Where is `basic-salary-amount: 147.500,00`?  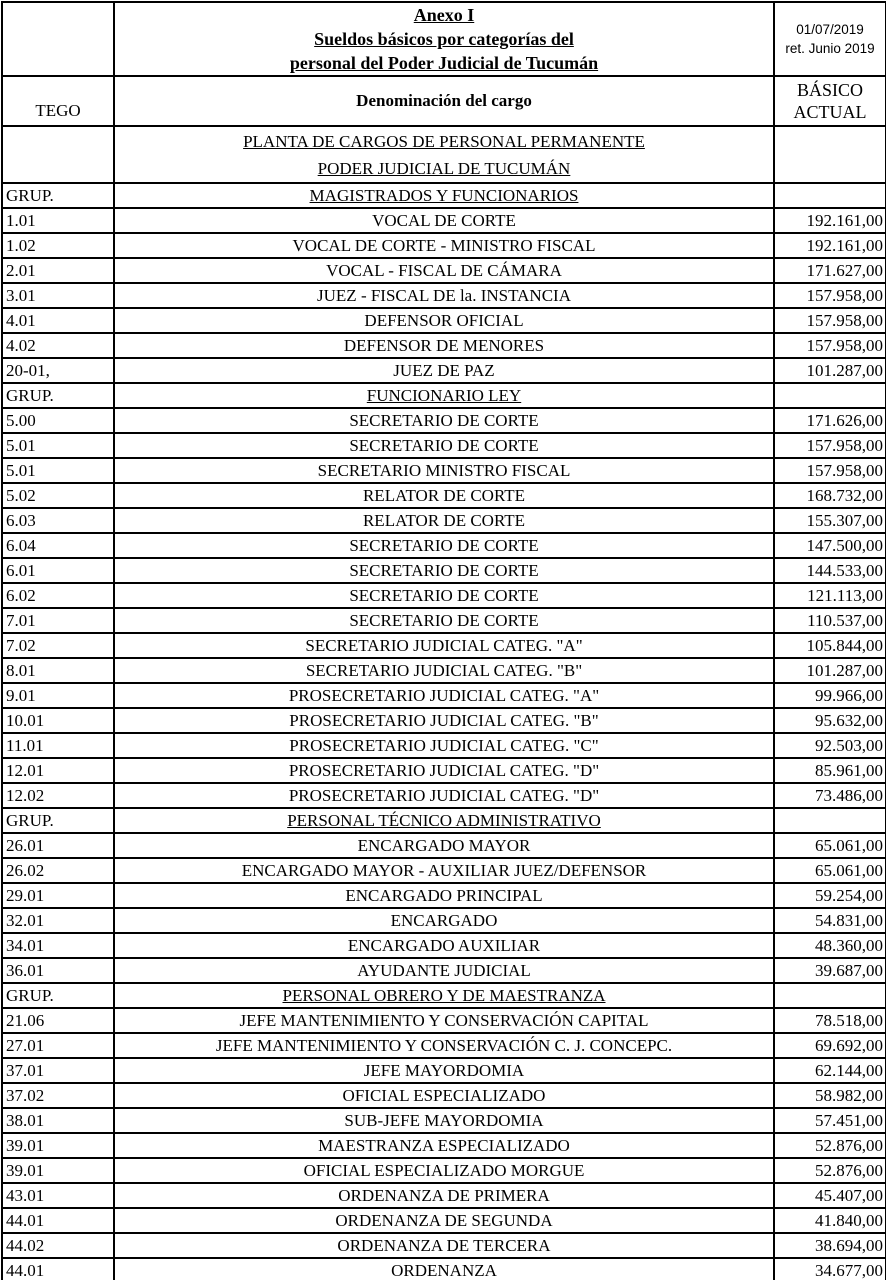 basic-salary-amount: 147.500,00 is located at coordinates (829, 545).